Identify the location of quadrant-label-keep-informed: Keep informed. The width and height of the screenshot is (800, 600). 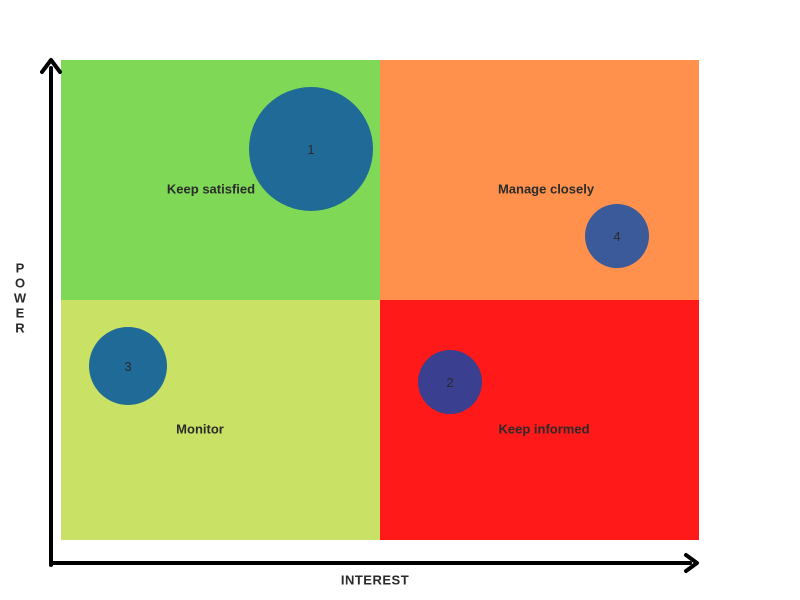
(544, 429).